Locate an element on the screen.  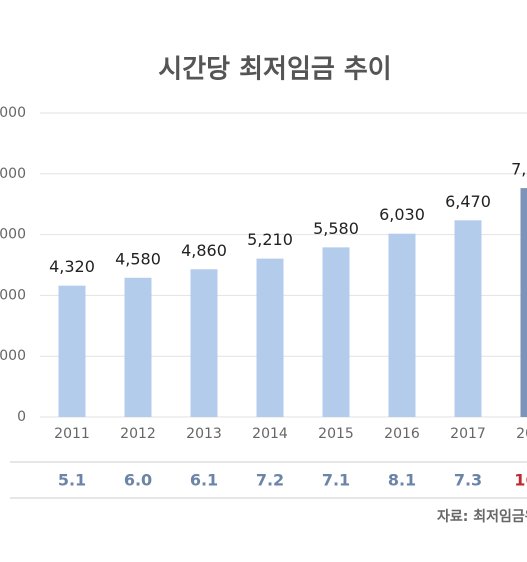
value-label: 4,860 is located at coordinates (204, 250).